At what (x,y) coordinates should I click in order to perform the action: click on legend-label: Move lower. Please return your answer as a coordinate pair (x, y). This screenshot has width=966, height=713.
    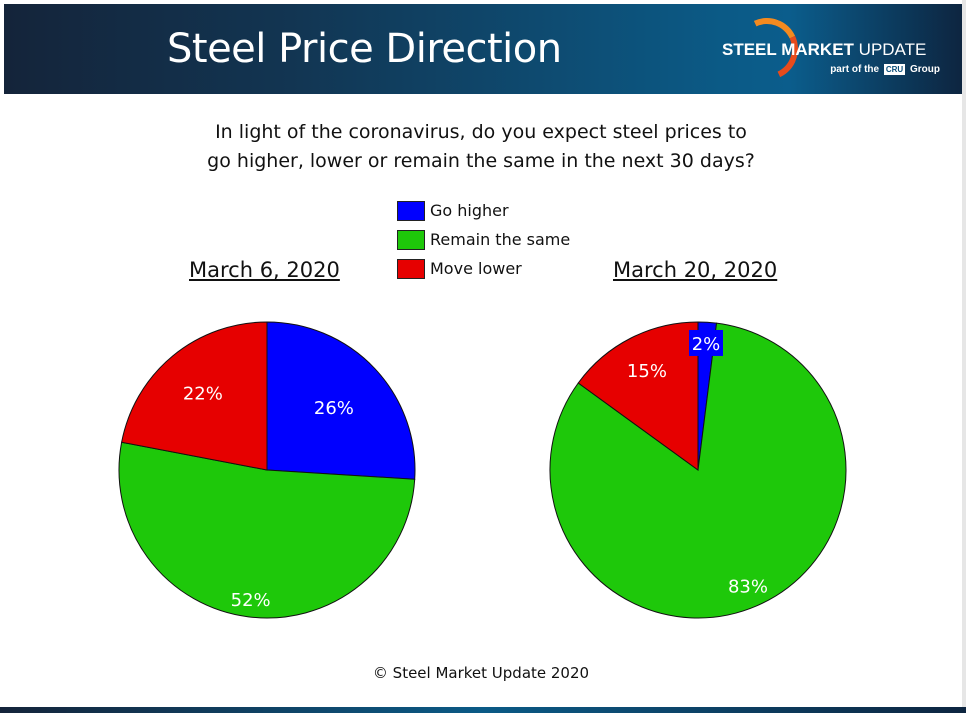
    Looking at the image, I should click on (476, 268).